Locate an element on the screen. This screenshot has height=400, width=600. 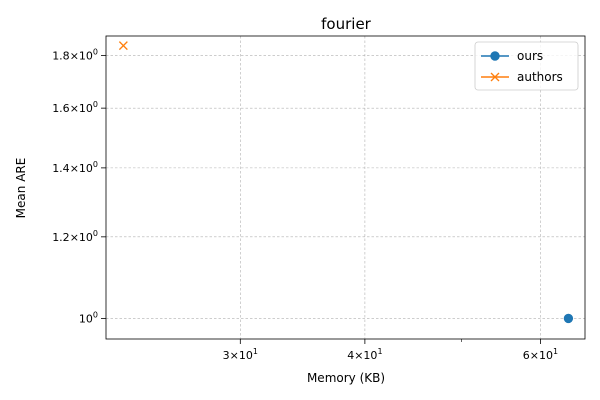
y-axis-label: Mean ARE is located at coordinates (21, 188).